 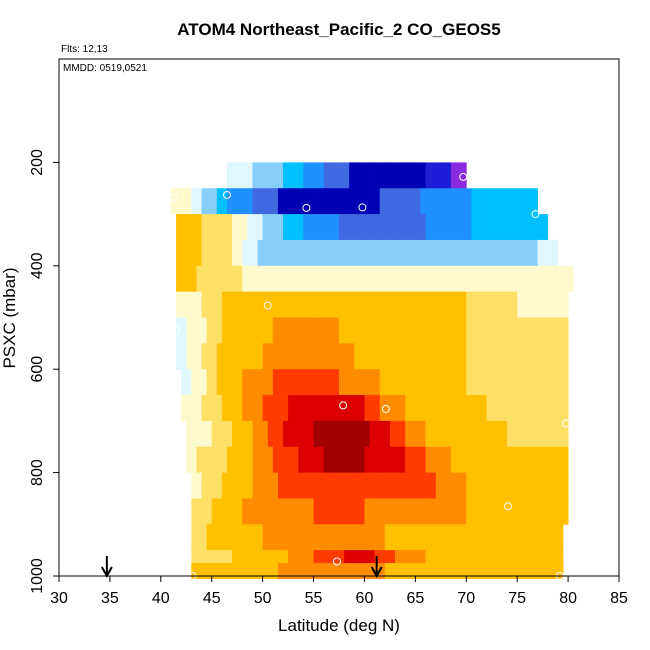 I want to click on x-tick-label: 45, so click(x=212, y=598).